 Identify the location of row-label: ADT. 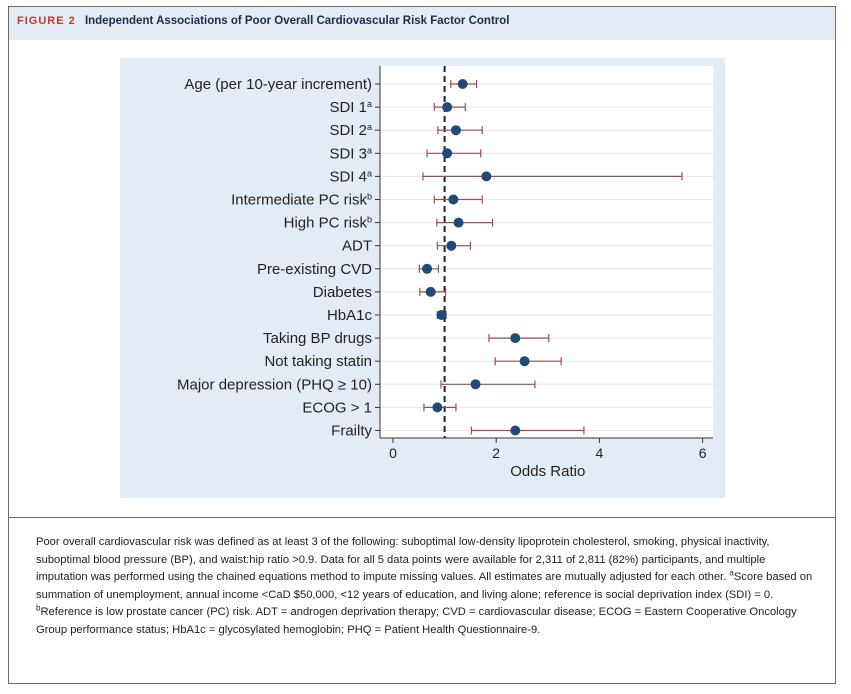
(357, 246).